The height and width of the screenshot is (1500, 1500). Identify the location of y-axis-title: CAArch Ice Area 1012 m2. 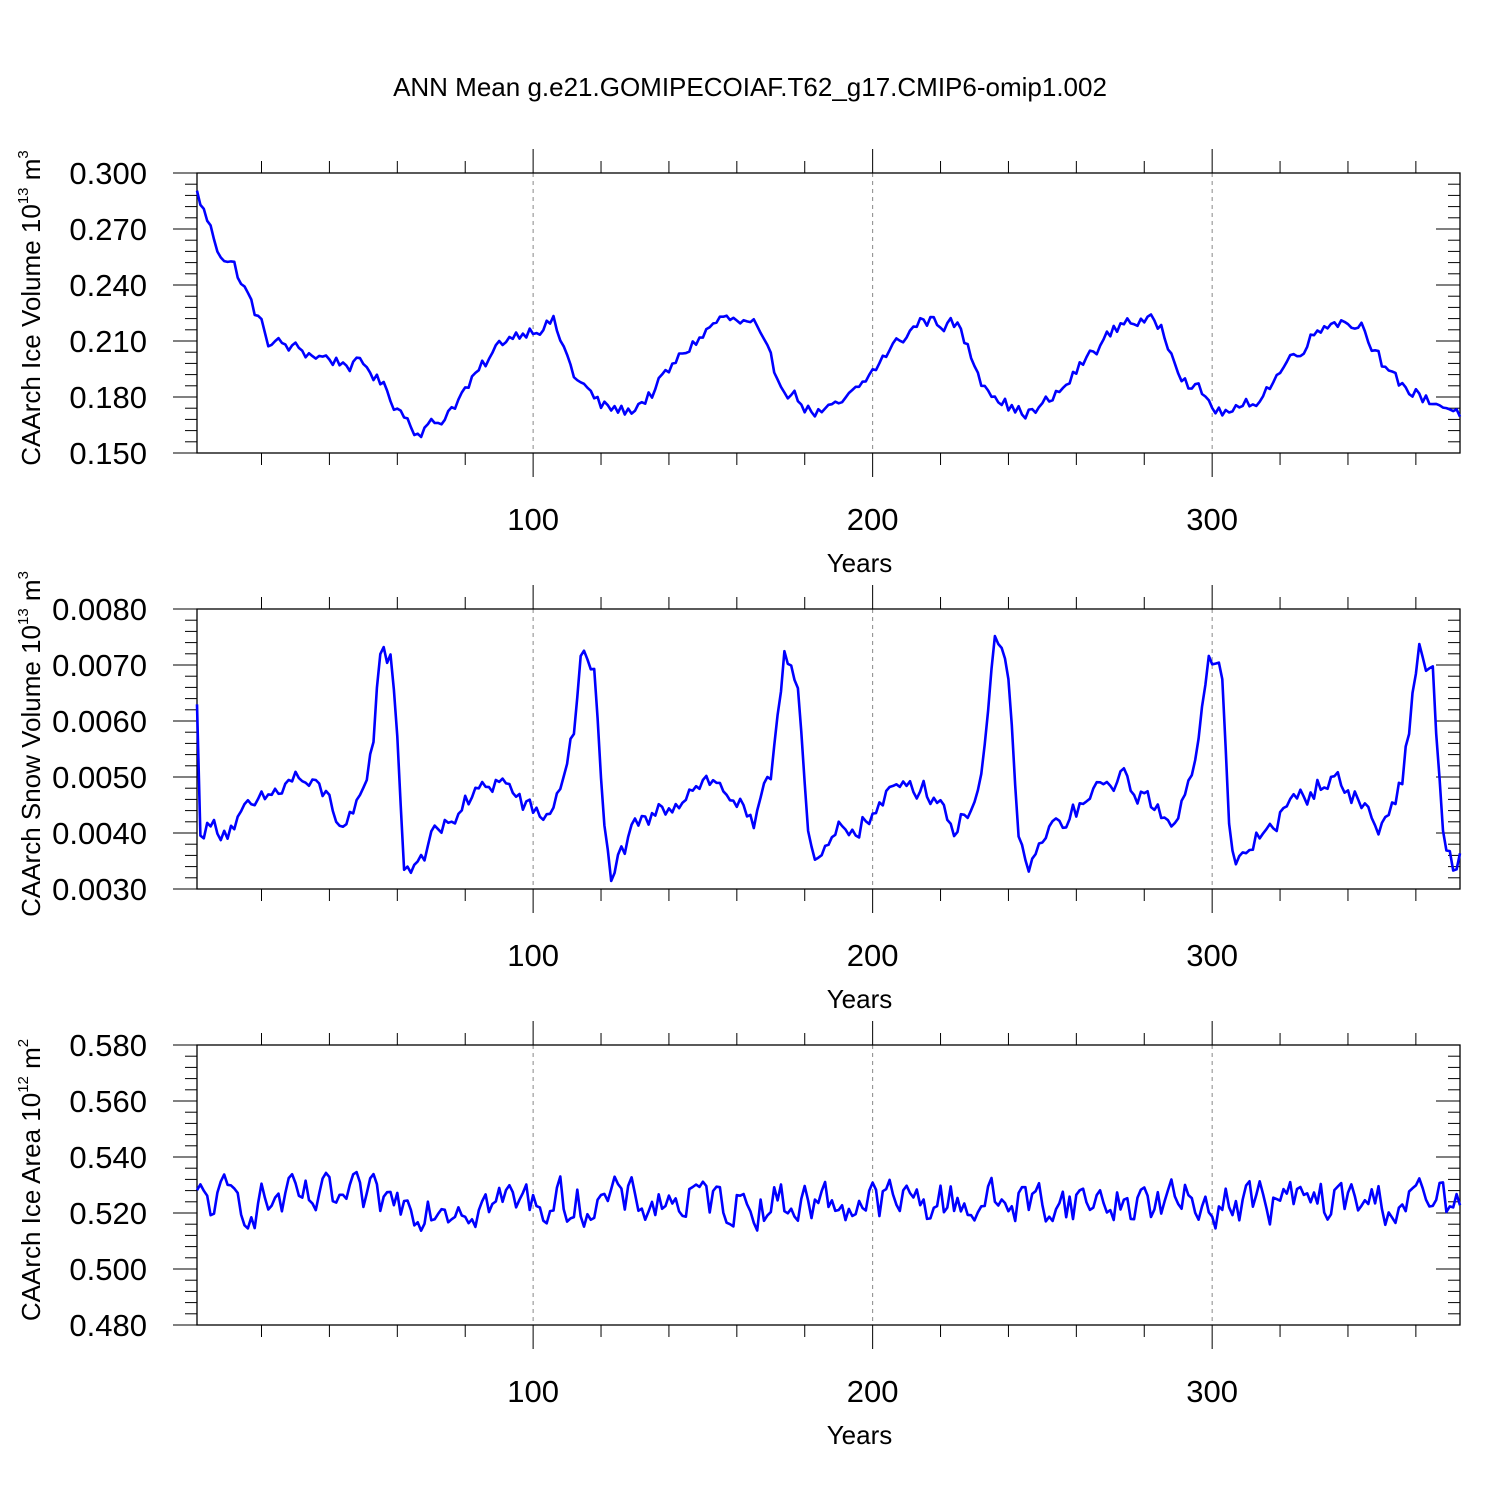
(30, 1180).